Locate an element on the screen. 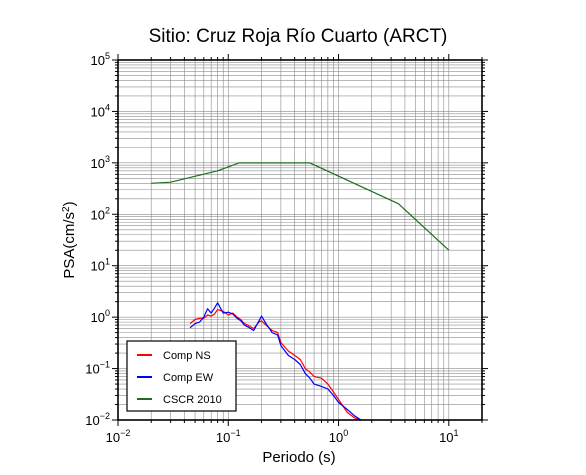 This screenshot has width=586, height=475. y-tick-label: 10² is located at coordinates (100, 213).